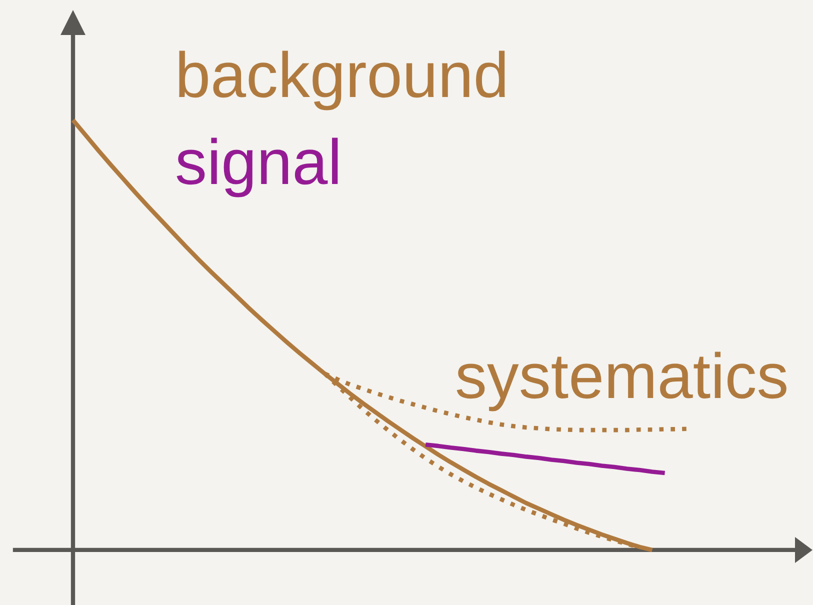 This screenshot has width=813, height=605. I want to click on series-label: systematics, so click(621, 382).